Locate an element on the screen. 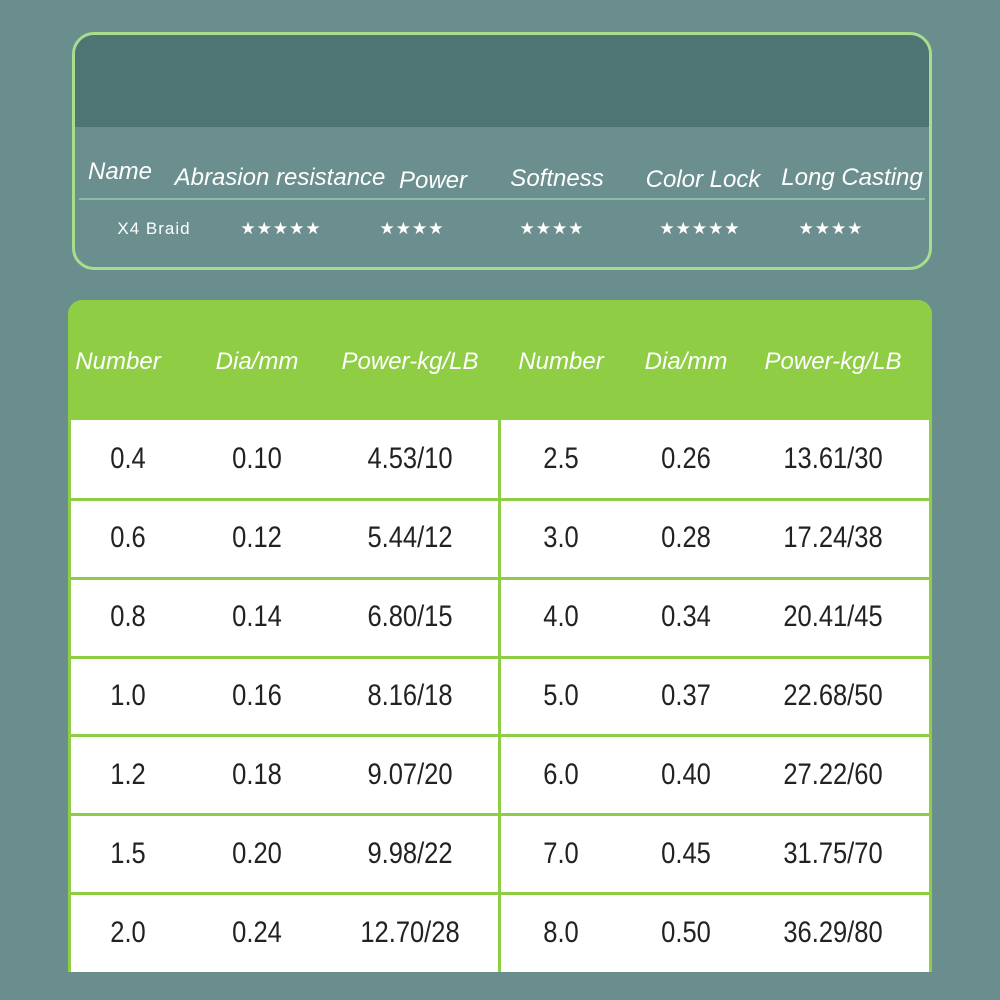  spec-cell: 17.24/38 is located at coordinates (833, 538).